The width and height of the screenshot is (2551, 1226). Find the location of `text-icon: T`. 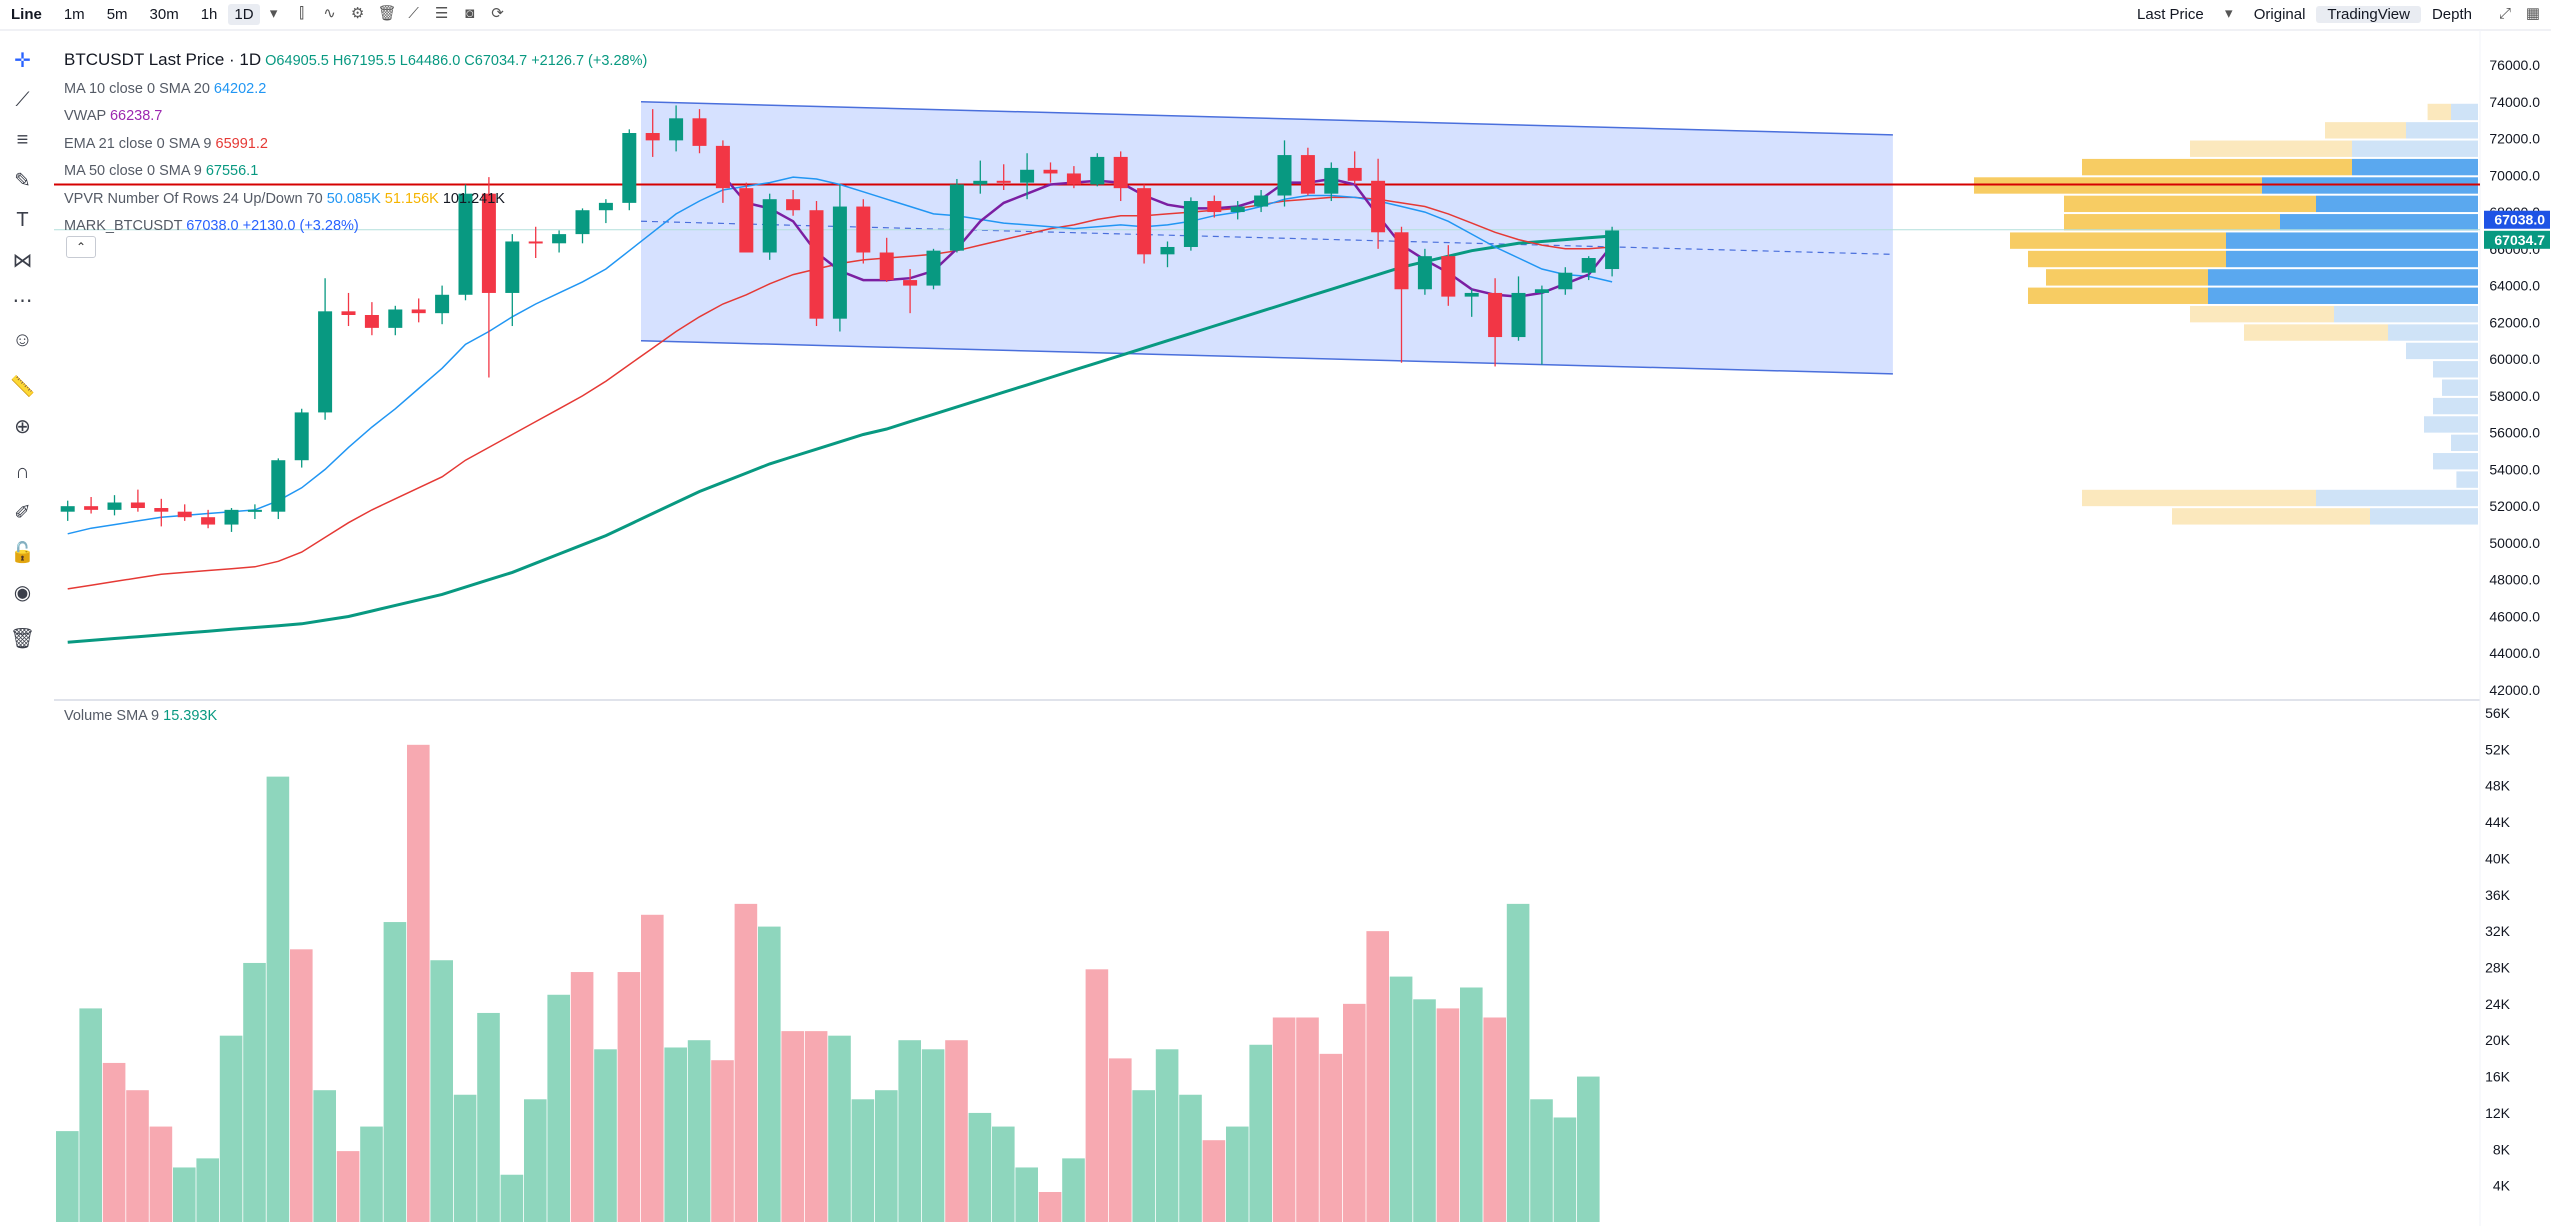

text-icon: T is located at coordinates (22, 219).